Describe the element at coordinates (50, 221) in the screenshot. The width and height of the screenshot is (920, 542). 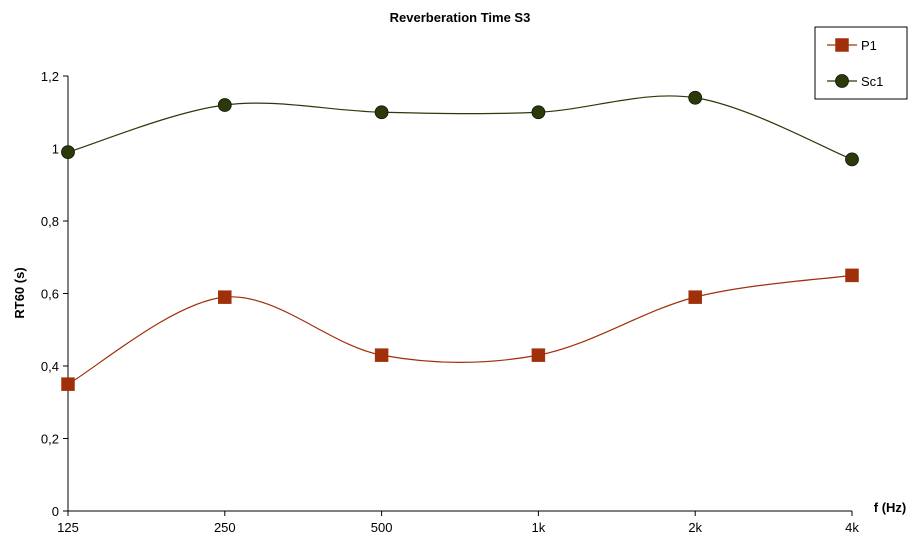
I see `y-tick-label: 0,8` at that location.